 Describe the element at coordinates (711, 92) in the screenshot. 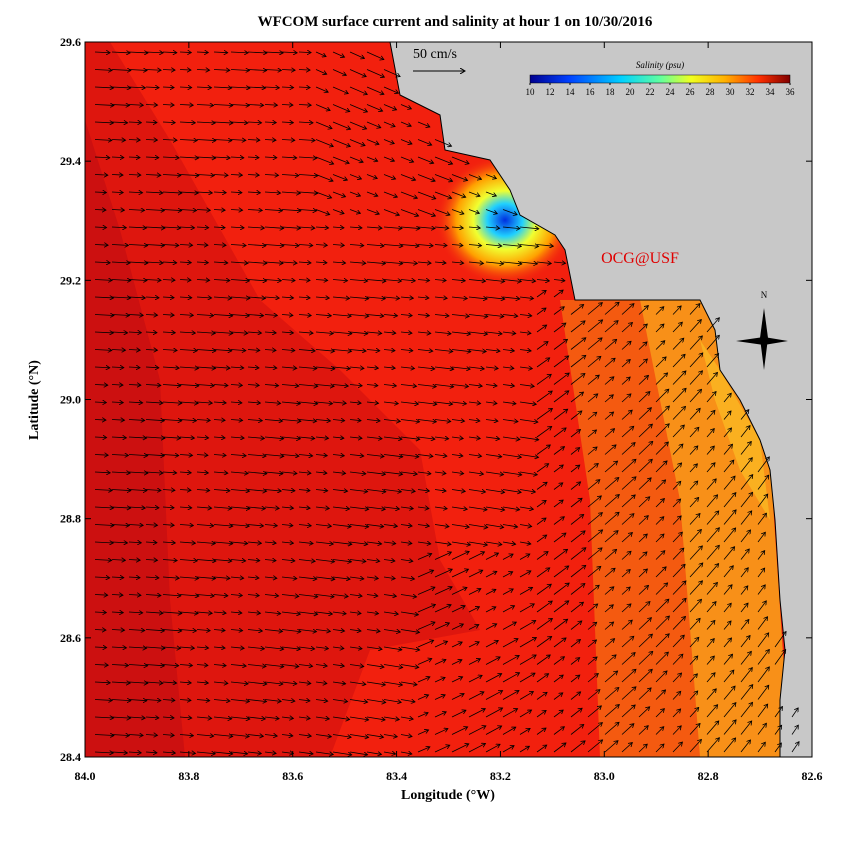

I see `colorbar-tick-label: 28` at that location.